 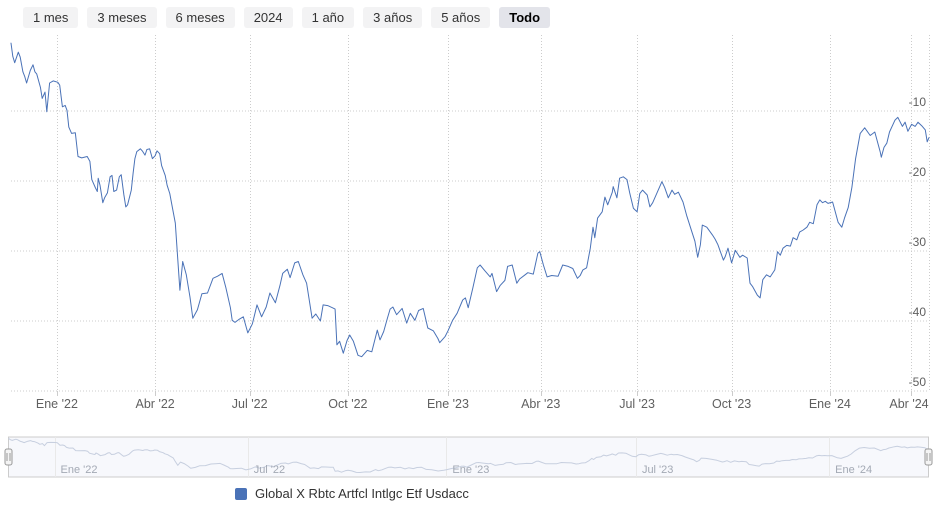 I want to click on range-button-todo: Todo, so click(x=525, y=17).